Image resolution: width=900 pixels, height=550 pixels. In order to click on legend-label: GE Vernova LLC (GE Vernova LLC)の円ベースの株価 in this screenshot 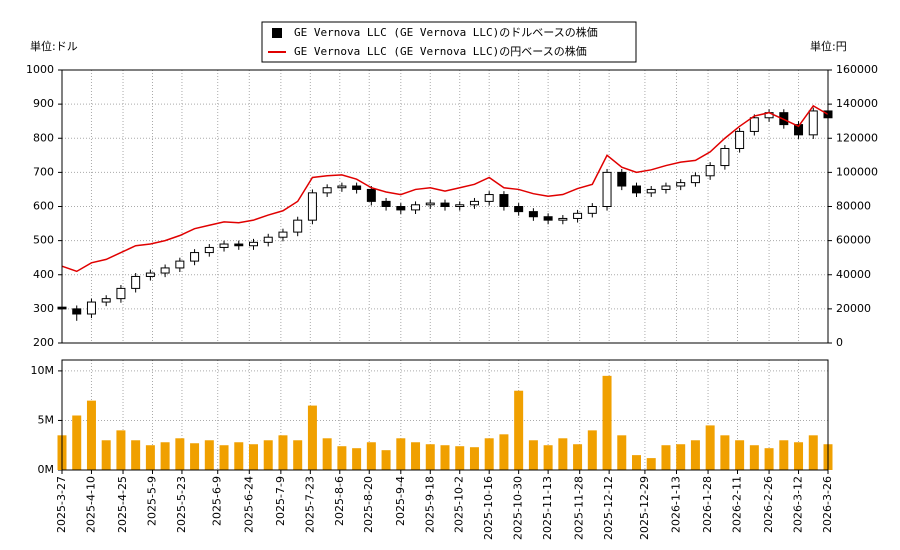, I will do `click(440, 51)`.